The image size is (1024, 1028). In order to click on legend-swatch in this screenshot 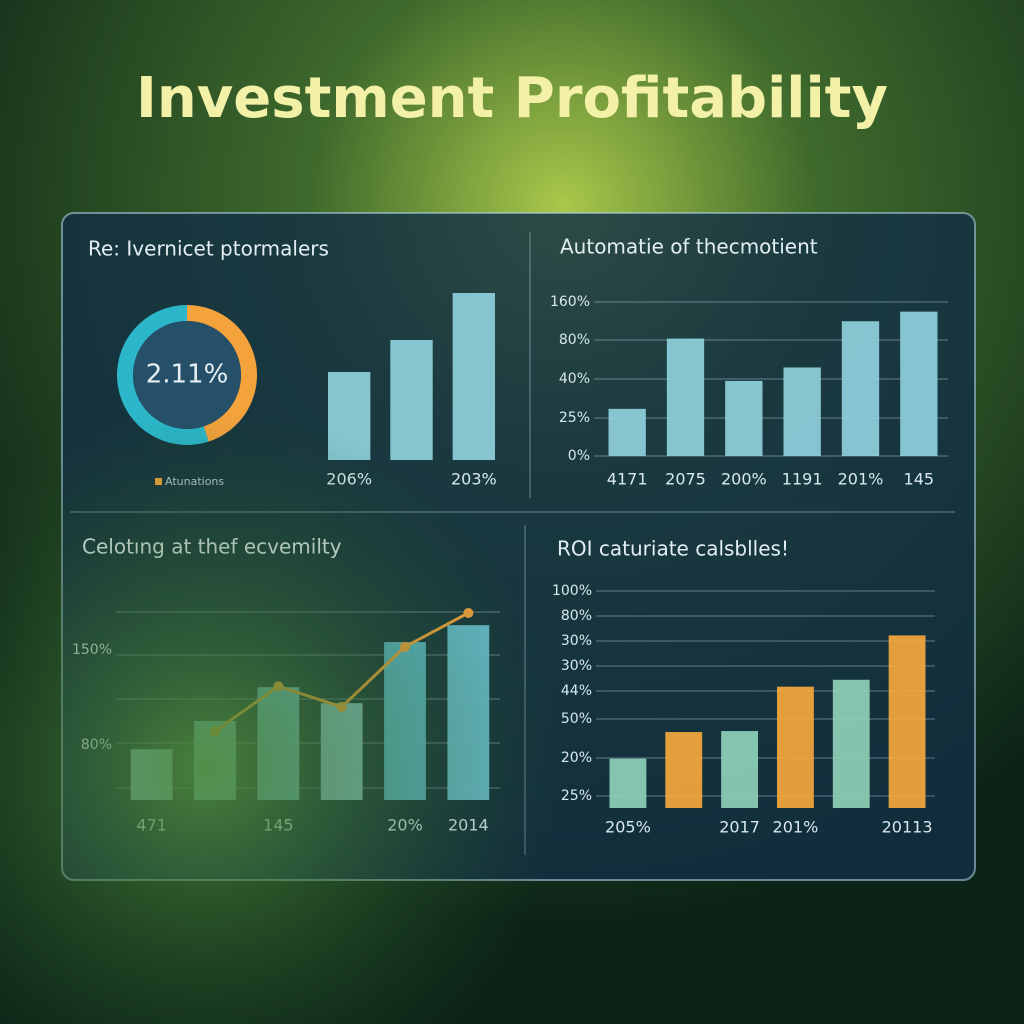, I will do `click(158, 481)`.